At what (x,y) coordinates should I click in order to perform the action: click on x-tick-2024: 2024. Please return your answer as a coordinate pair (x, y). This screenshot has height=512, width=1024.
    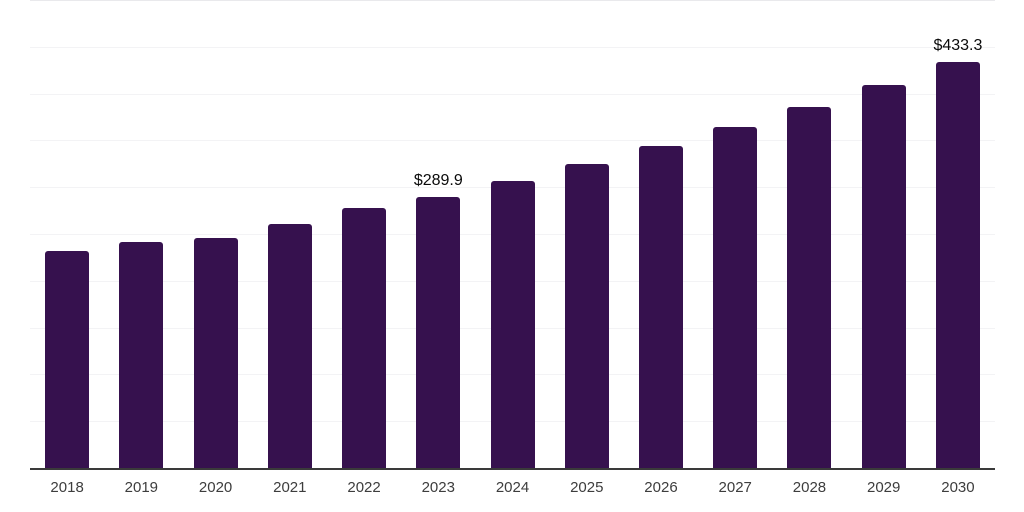
    Looking at the image, I should click on (512, 487).